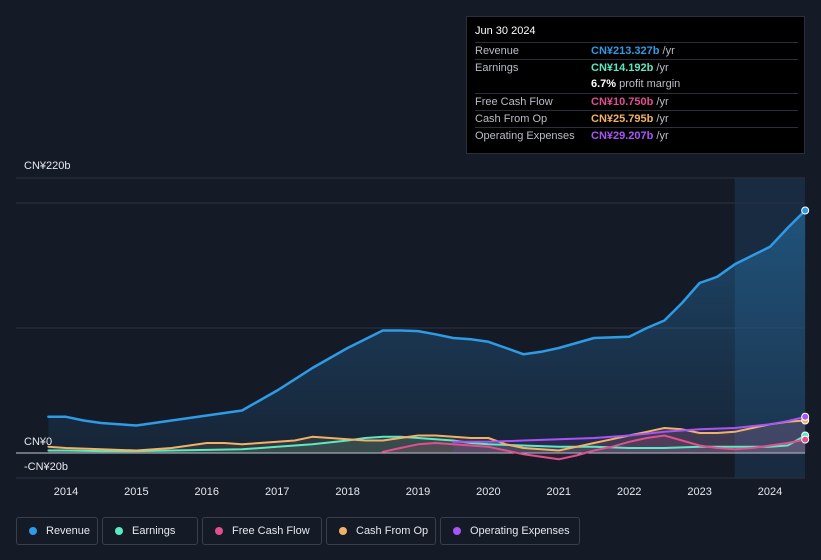 The height and width of the screenshot is (560, 821). What do you see at coordinates (497, 68) in the screenshot?
I see `tooltip-label: Earnings` at bounding box center [497, 68].